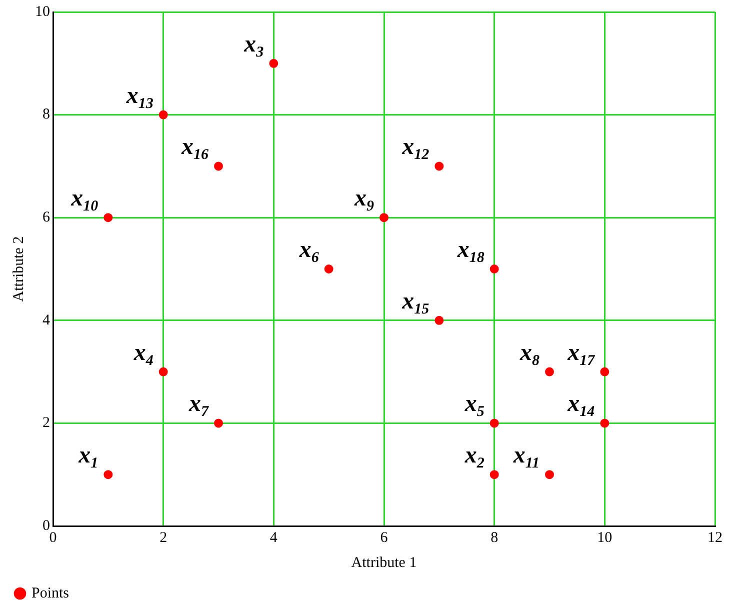 The width and height of the screenshot is (731, 615). I want to click on x-axis-title: Attribute 1, so click(384, 562).